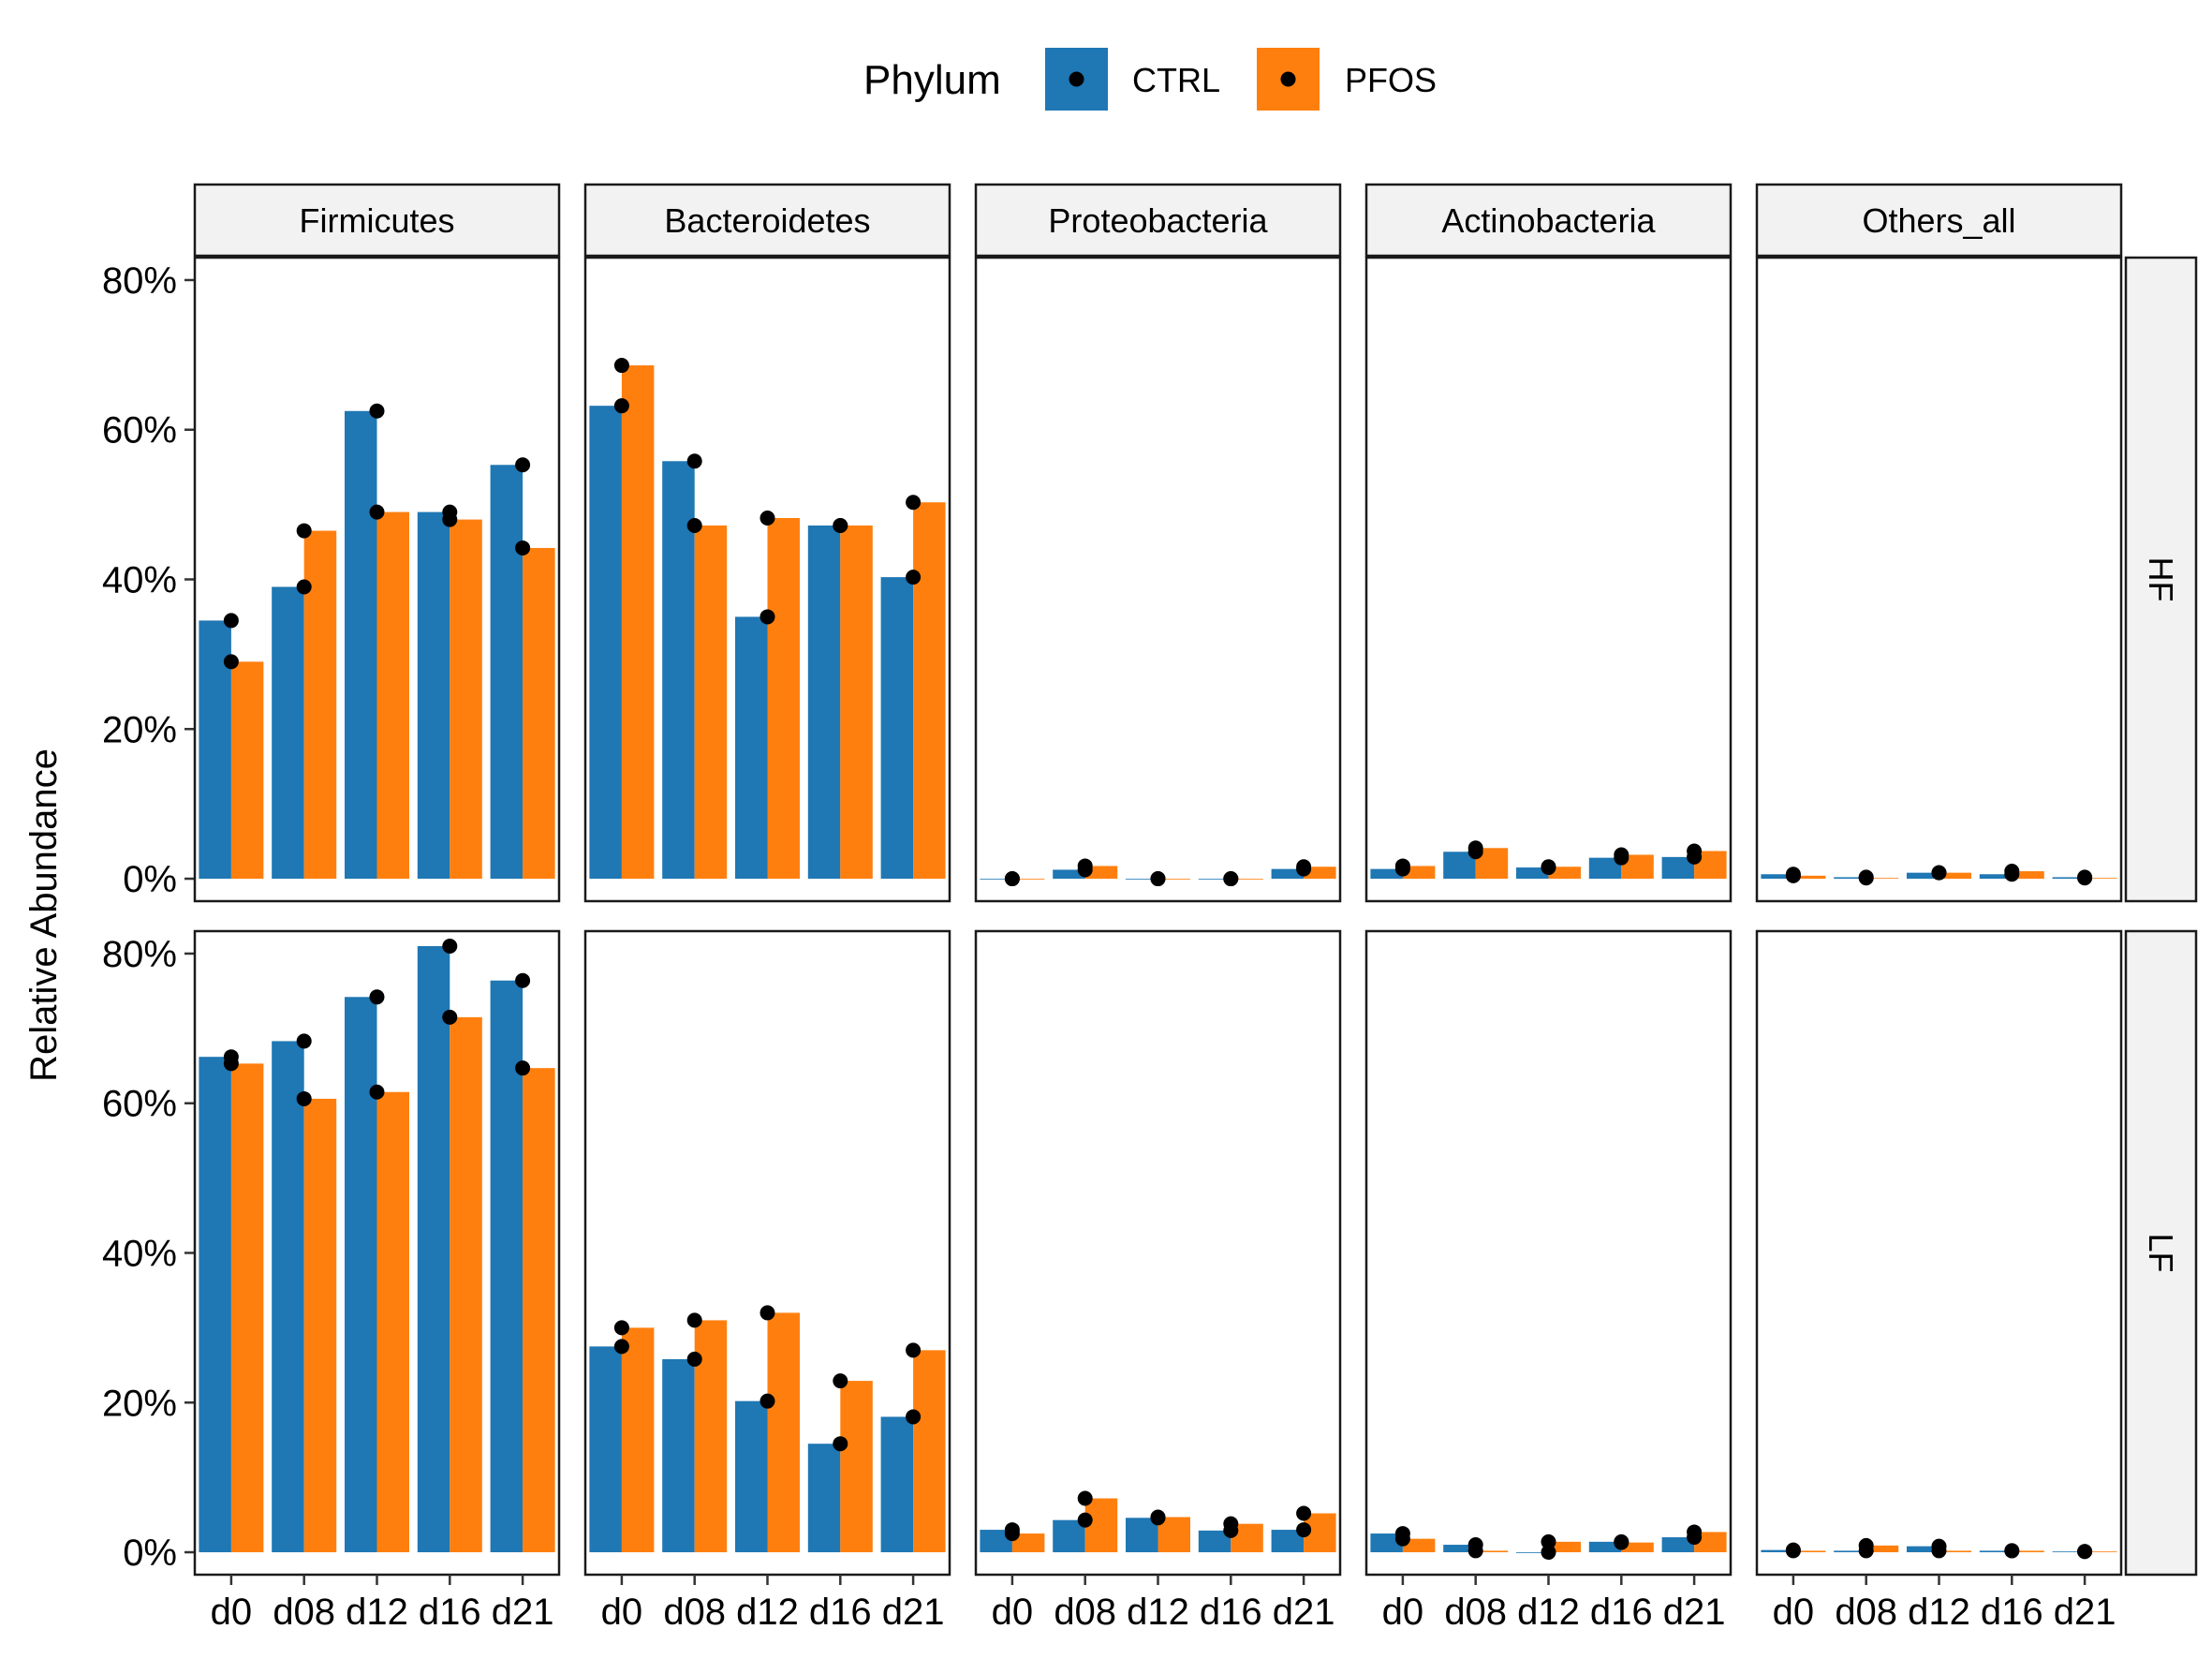 The image size is (2212, 1659). I want to click on bar-lf-actinobacteria-d0-pfos, so click(1419, 1545).